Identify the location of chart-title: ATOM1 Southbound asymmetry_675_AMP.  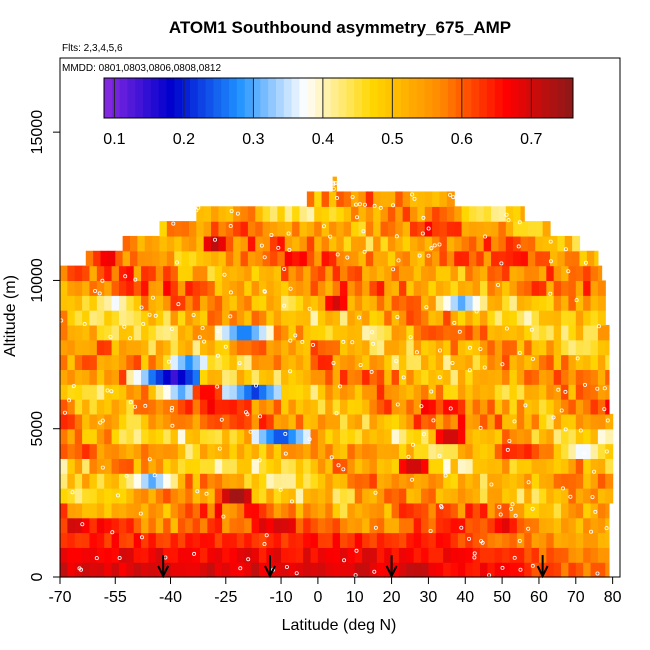
(340, 27).